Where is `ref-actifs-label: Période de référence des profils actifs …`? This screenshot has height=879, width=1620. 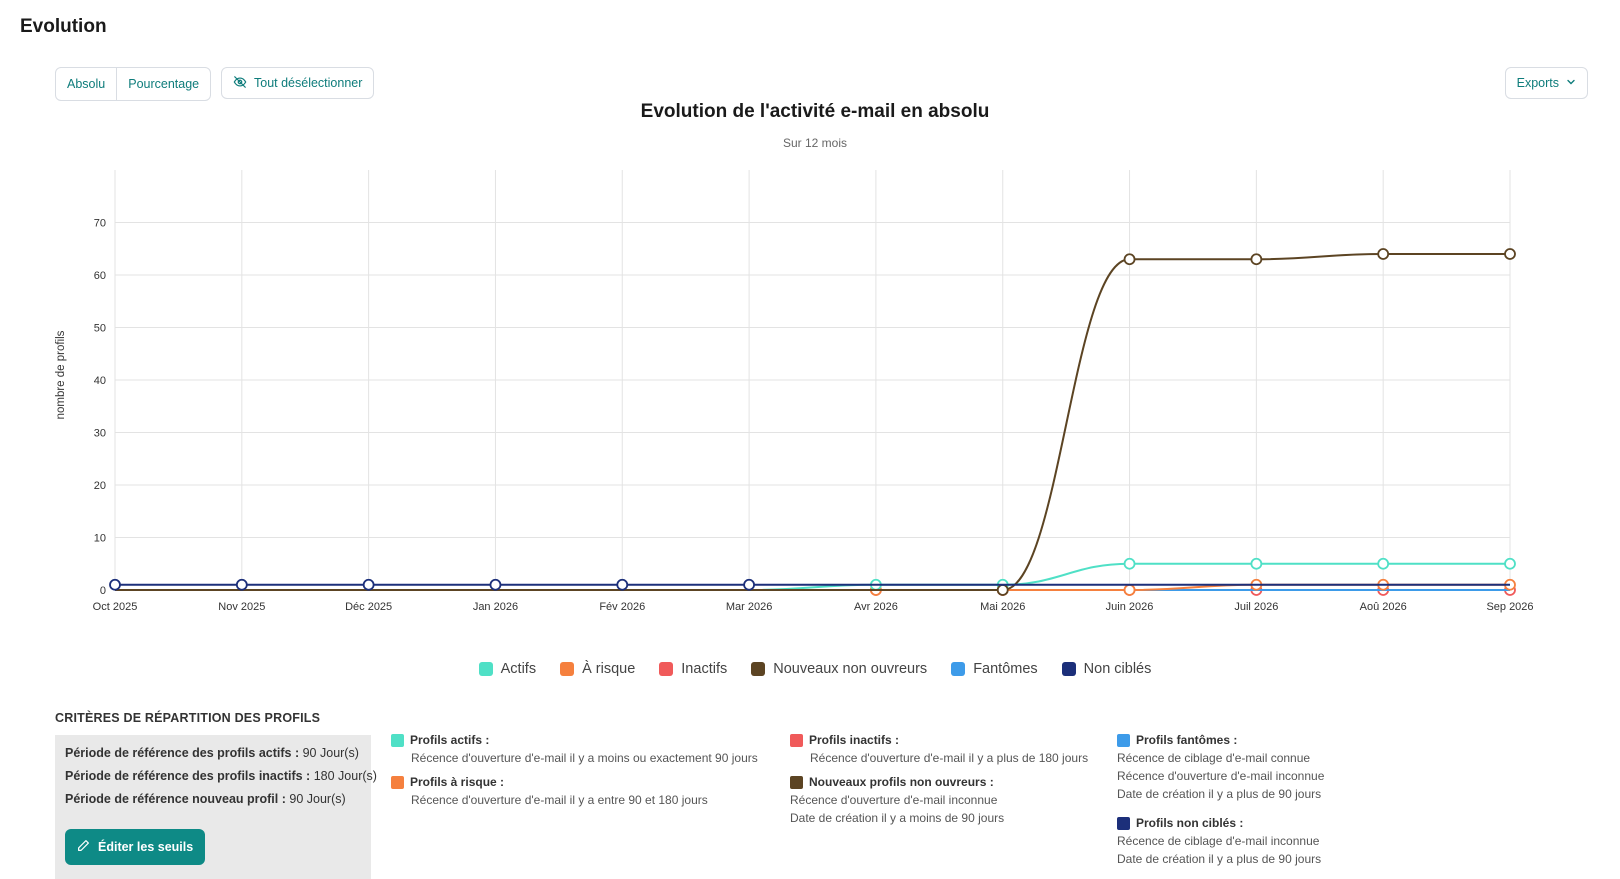
ref-actifs-label: Période de référence des profils actifs … is located at coordinates (182, 753).